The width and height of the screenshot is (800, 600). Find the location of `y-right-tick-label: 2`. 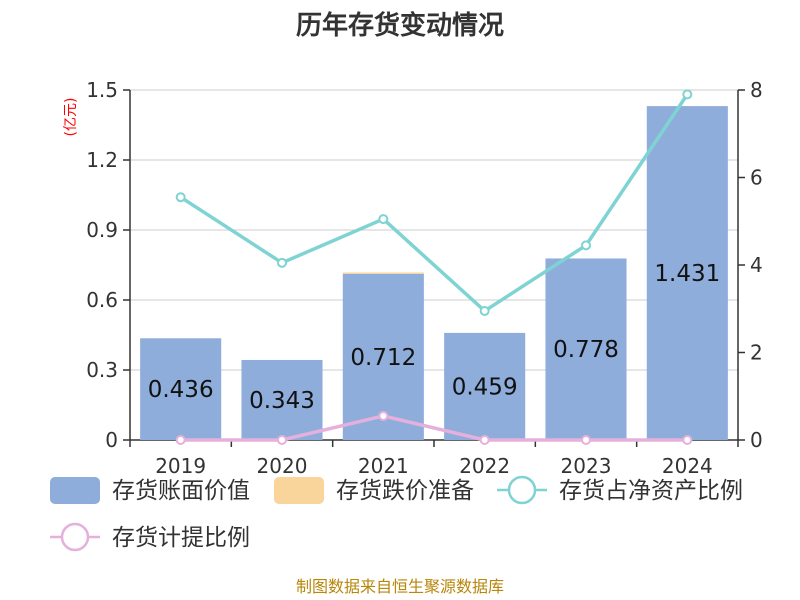

y-right-tick-label: 2 is located at coordinates (756, 353).